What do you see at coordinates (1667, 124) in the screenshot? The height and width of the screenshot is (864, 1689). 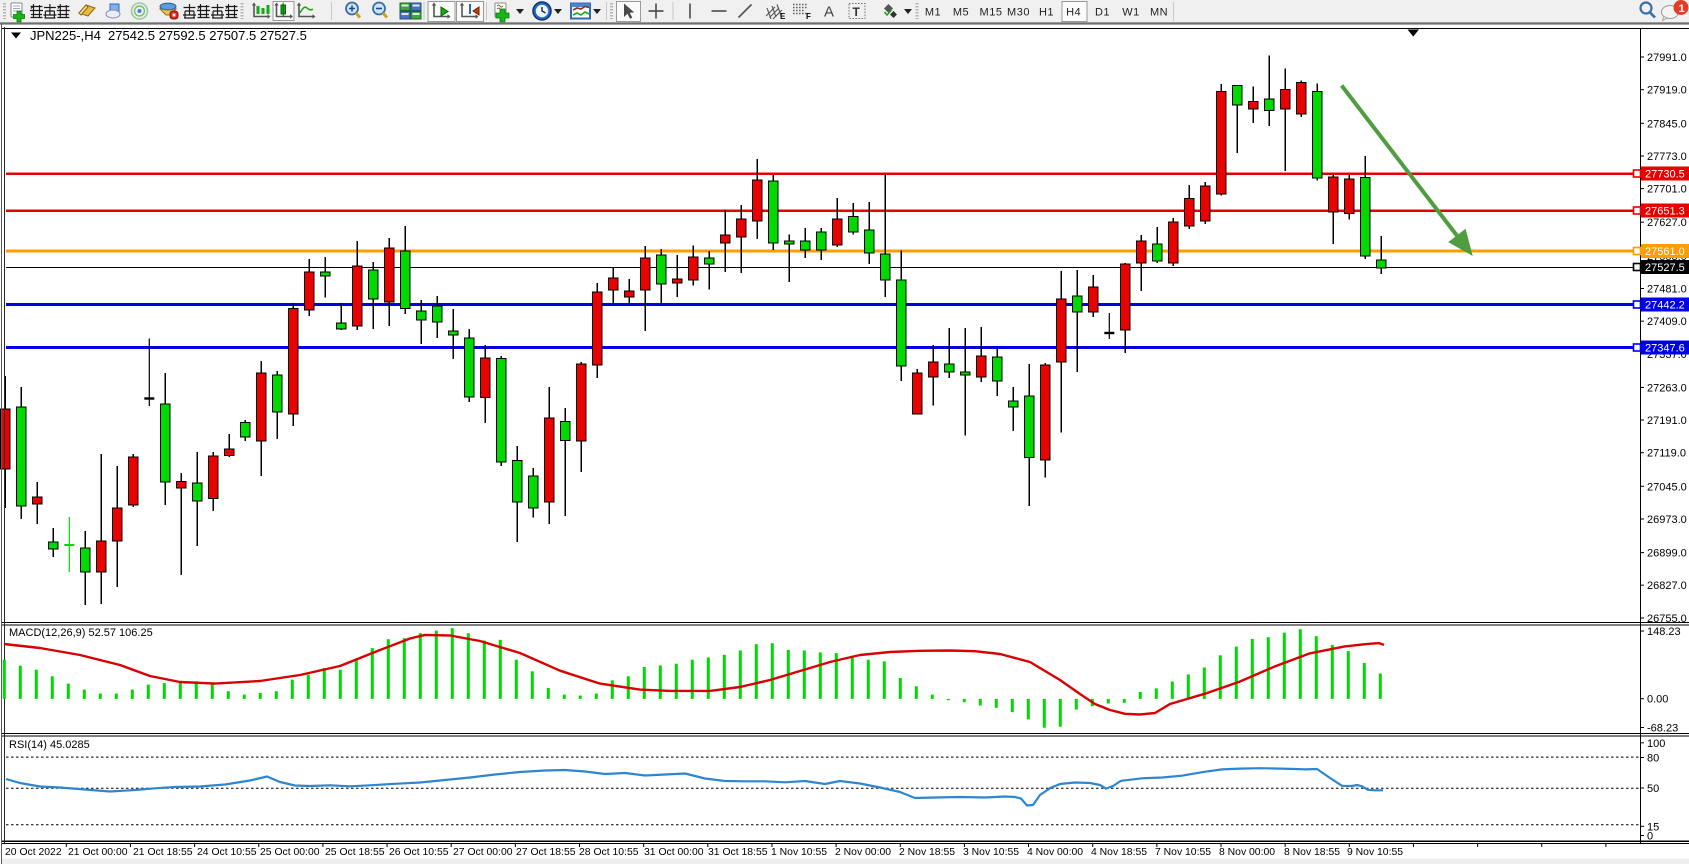 I see `svg-text: 27845.0` at bounding box center [1667, 124].